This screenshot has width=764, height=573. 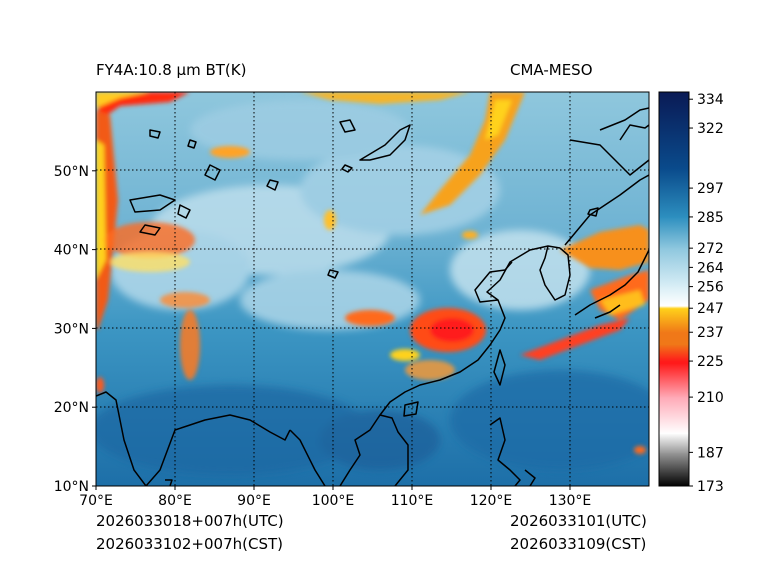 What do you see at coordinates (710, 129) in the screenshot?
I see `colorbar-tick-label: 322` at bounding box center [710, 129].